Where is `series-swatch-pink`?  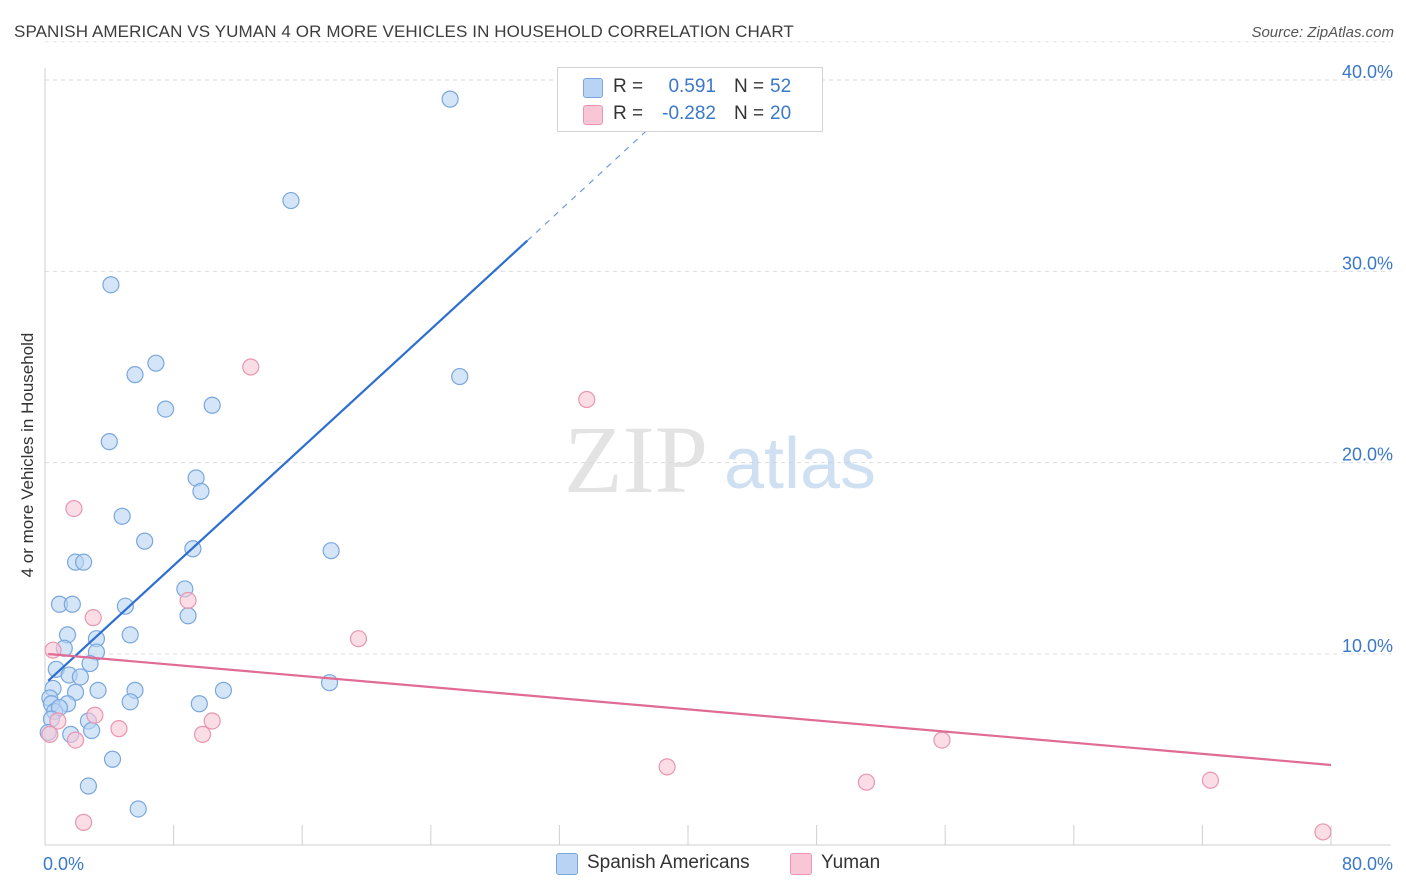
series-swatch-pink is located at coordinates (801, 864).